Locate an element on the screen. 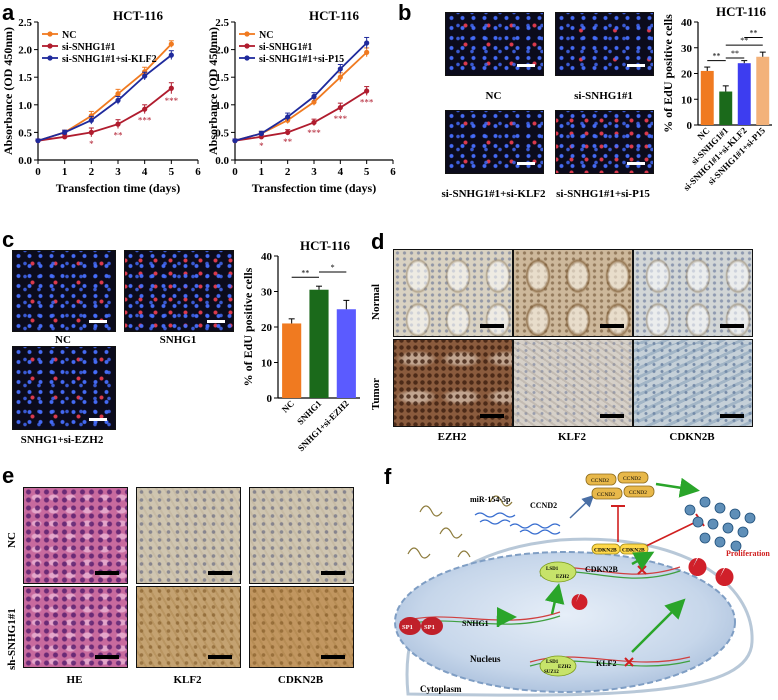 The image size is (778, 700). x-tick-label: 4 is located at coordinates (341, 172).